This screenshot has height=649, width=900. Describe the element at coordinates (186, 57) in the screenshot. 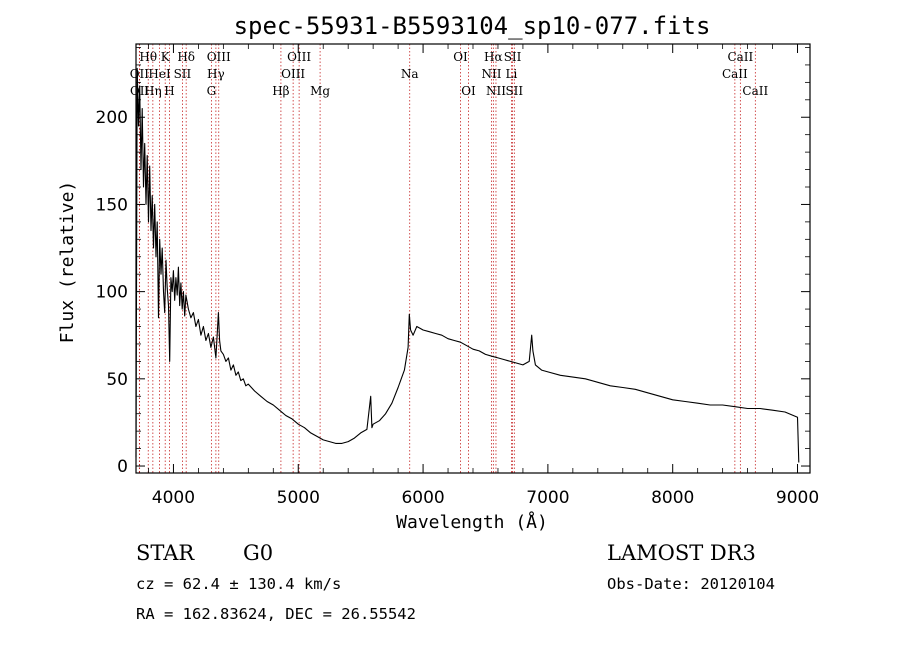

I see `line-label: Hδ` at that location.